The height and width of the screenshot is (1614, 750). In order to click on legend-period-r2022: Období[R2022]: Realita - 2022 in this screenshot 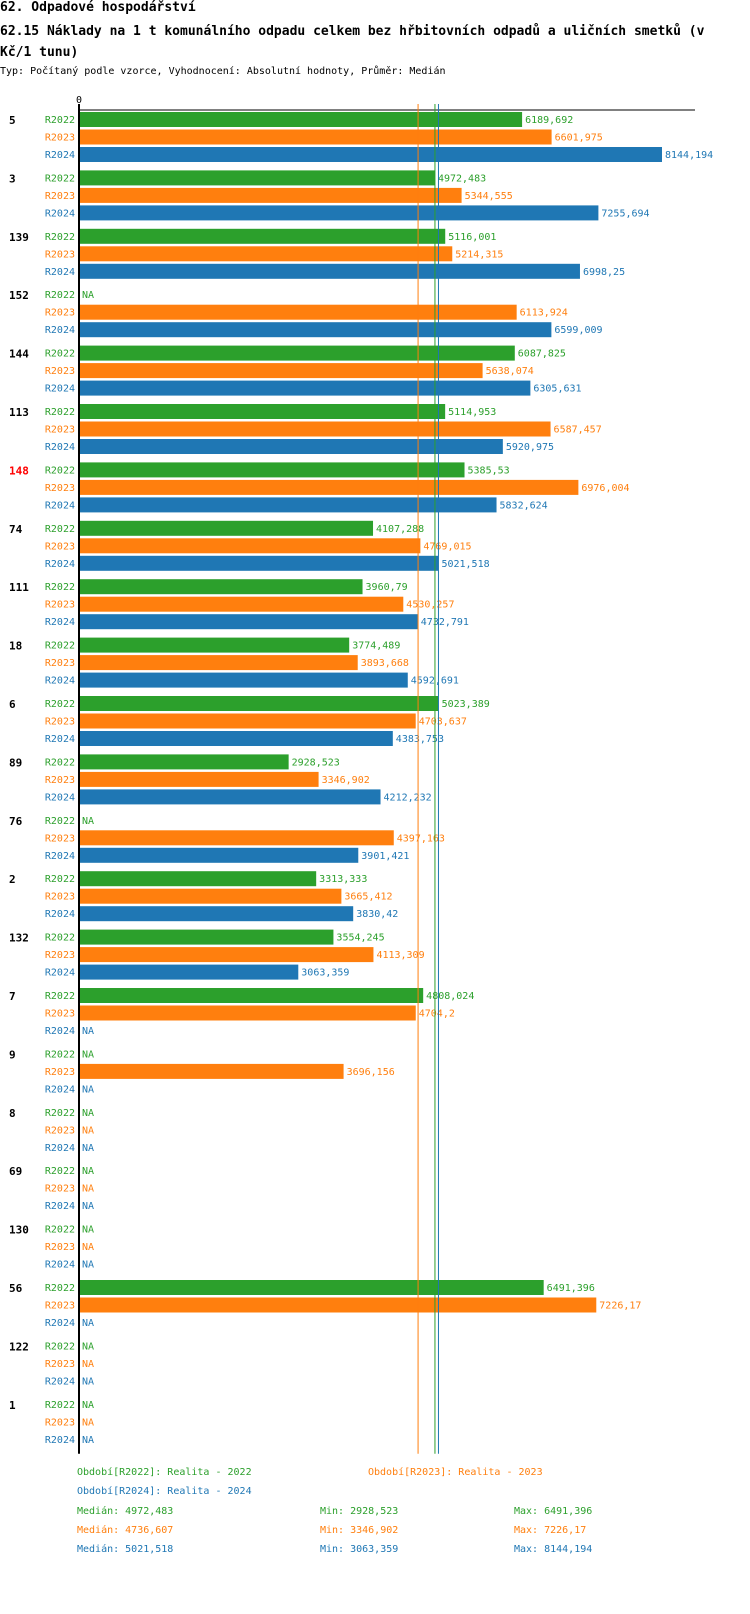, I will do `click(164, 1472)`.